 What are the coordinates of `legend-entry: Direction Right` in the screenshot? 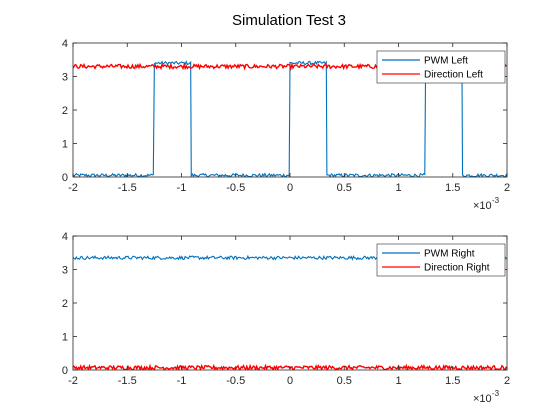 It's located at (457, 268).